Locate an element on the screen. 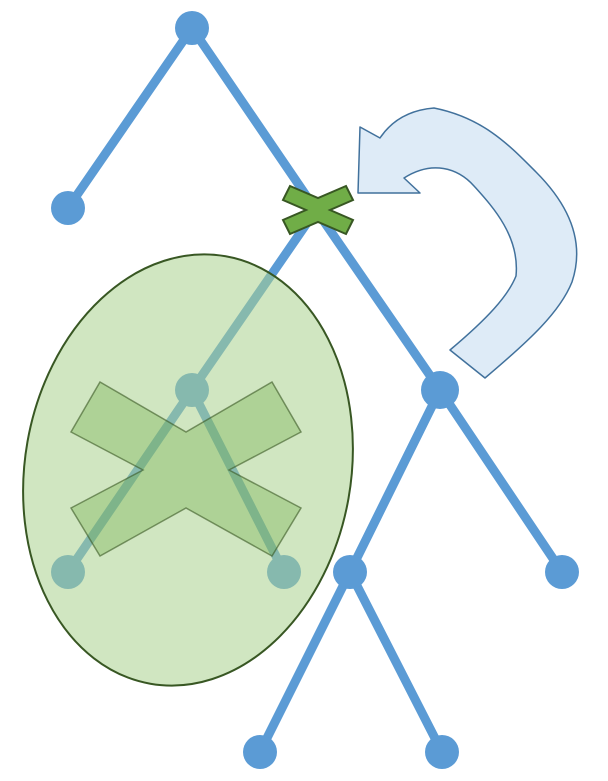  curved-arrow-icon is located at coordinates (467, 243).